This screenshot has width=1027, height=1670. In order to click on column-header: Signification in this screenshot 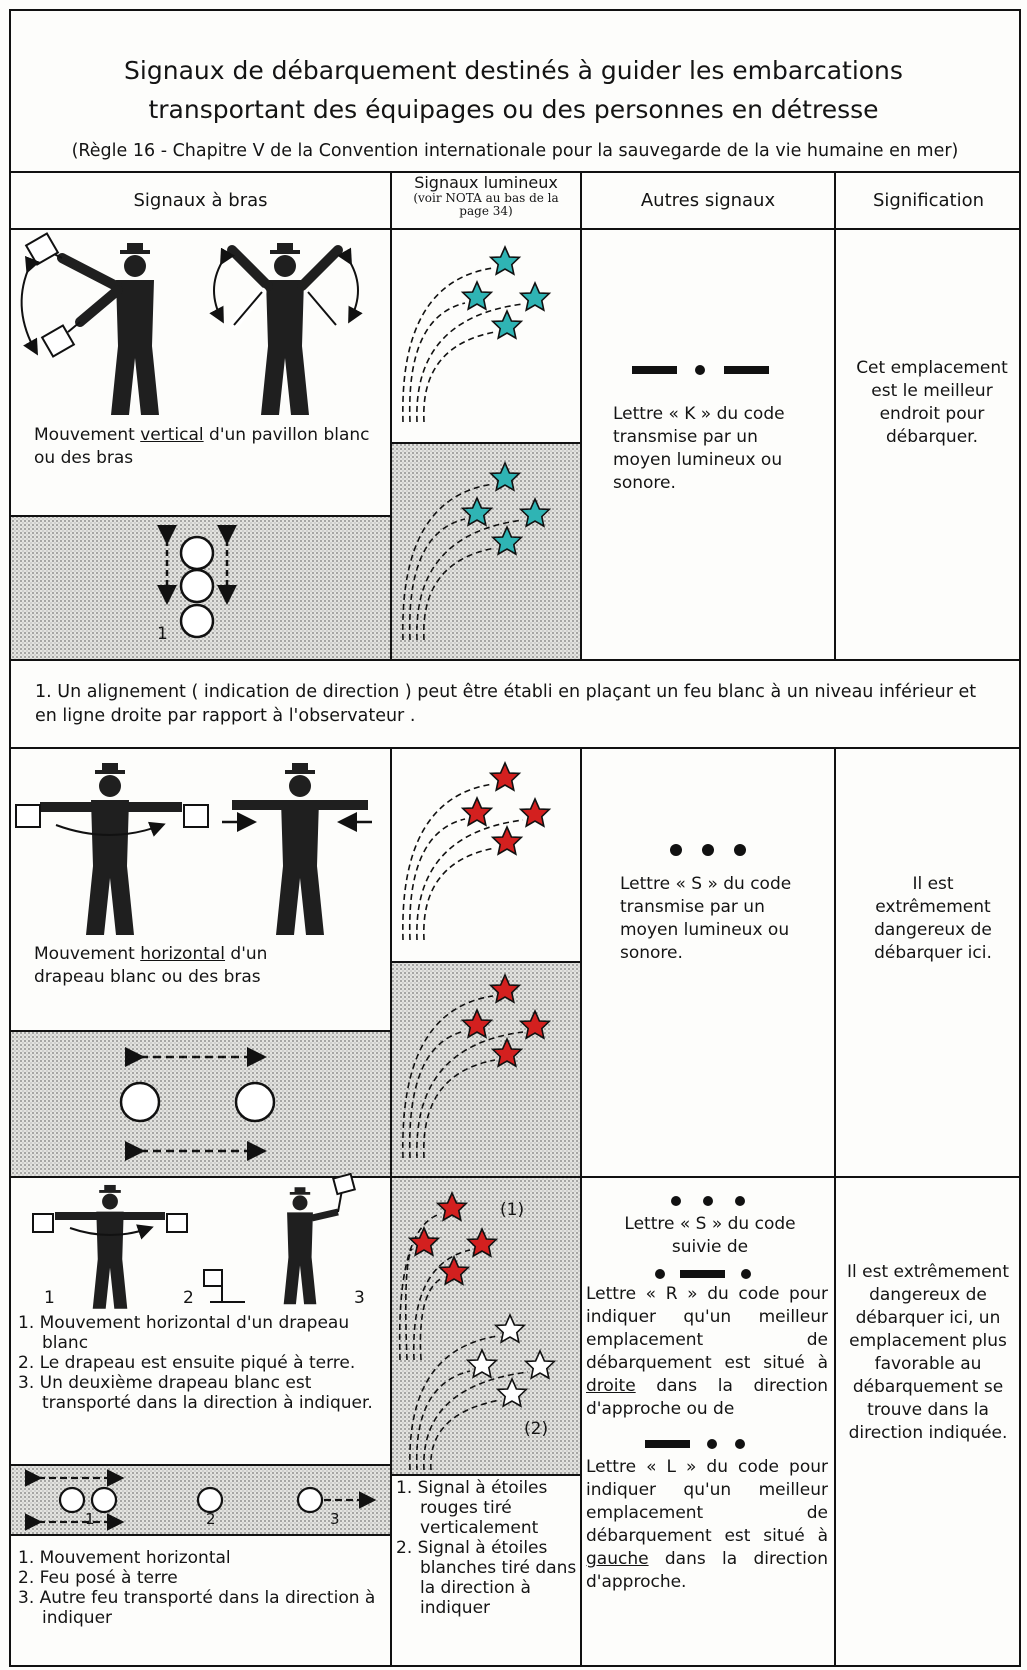, I will do `click(928, 200)`.